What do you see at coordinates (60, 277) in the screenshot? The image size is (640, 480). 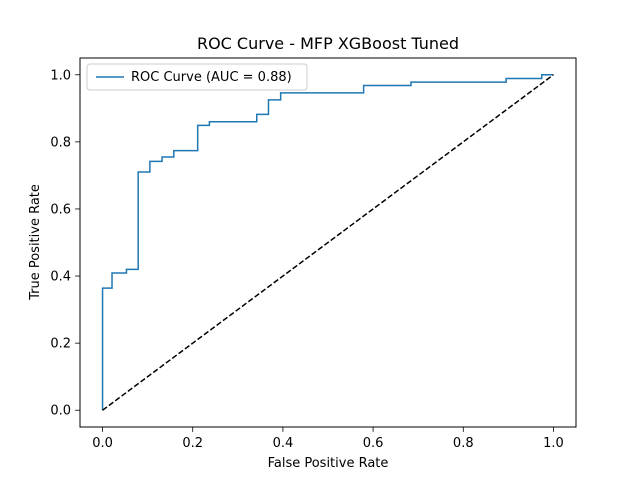 I see `y-tick-label: 0.4` at bounding box center [60, 277].